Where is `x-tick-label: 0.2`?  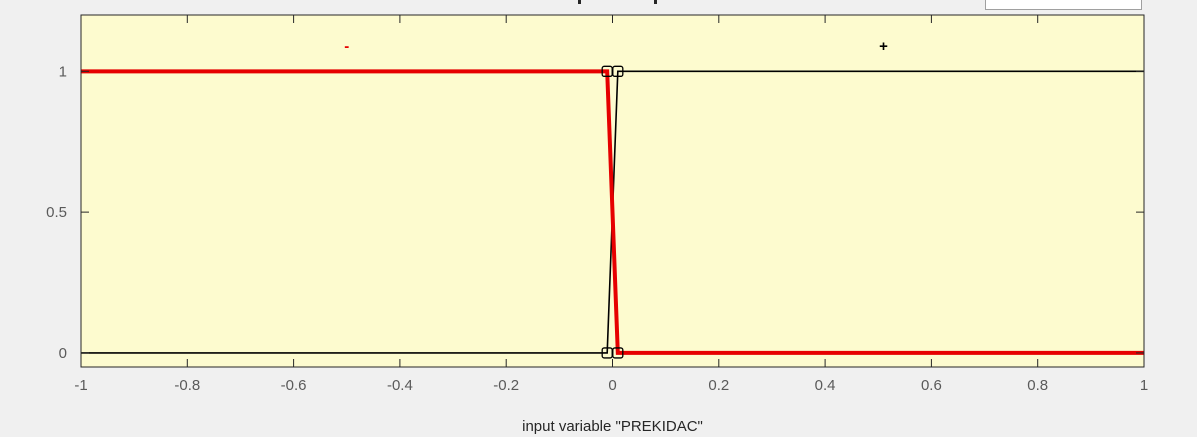
x-tick-label: 0.2 is located at coordinates (718, 385).